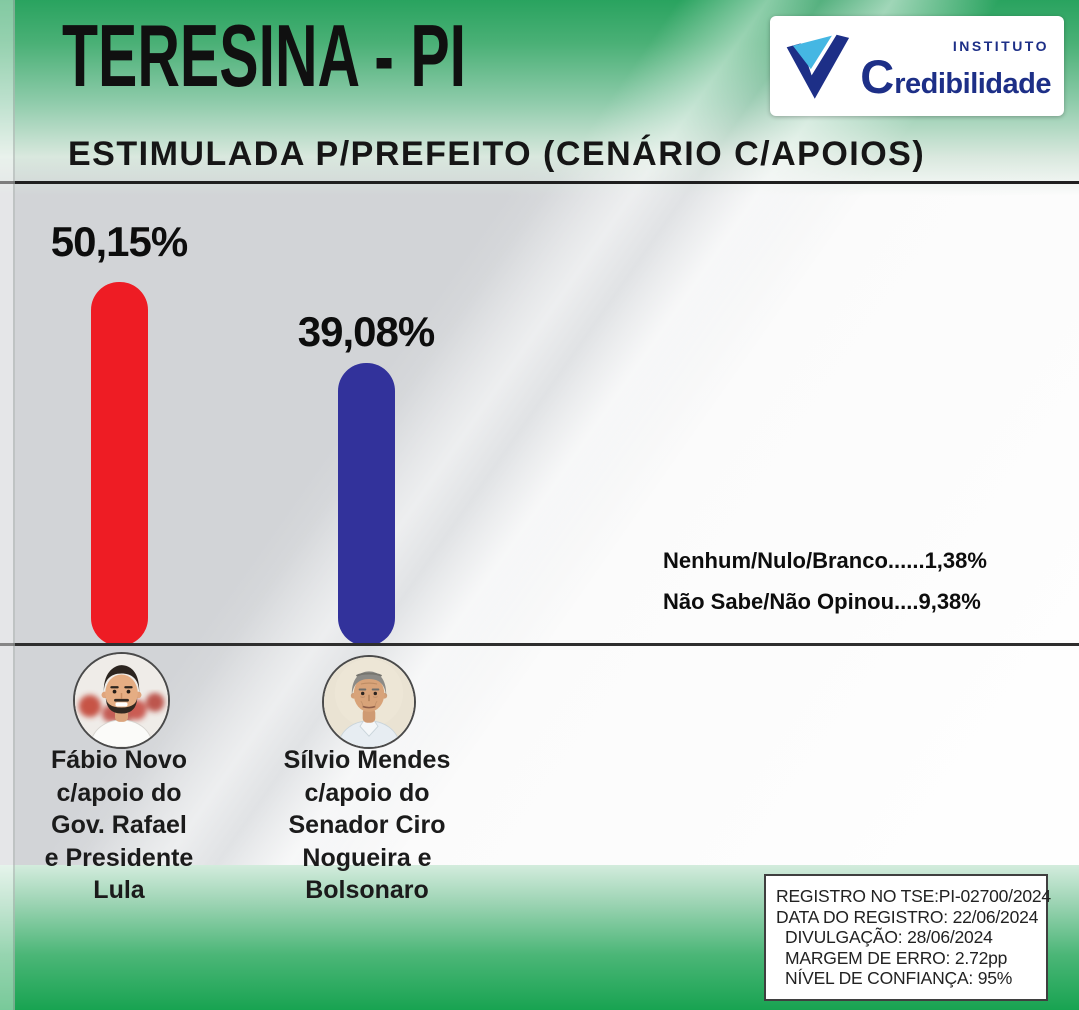  What do you see at coordinates (896, 957) in the screenshot?
I see `registration-line: MARGEM DE ERRO: 2.72pp` at bounding box center [896, 957].